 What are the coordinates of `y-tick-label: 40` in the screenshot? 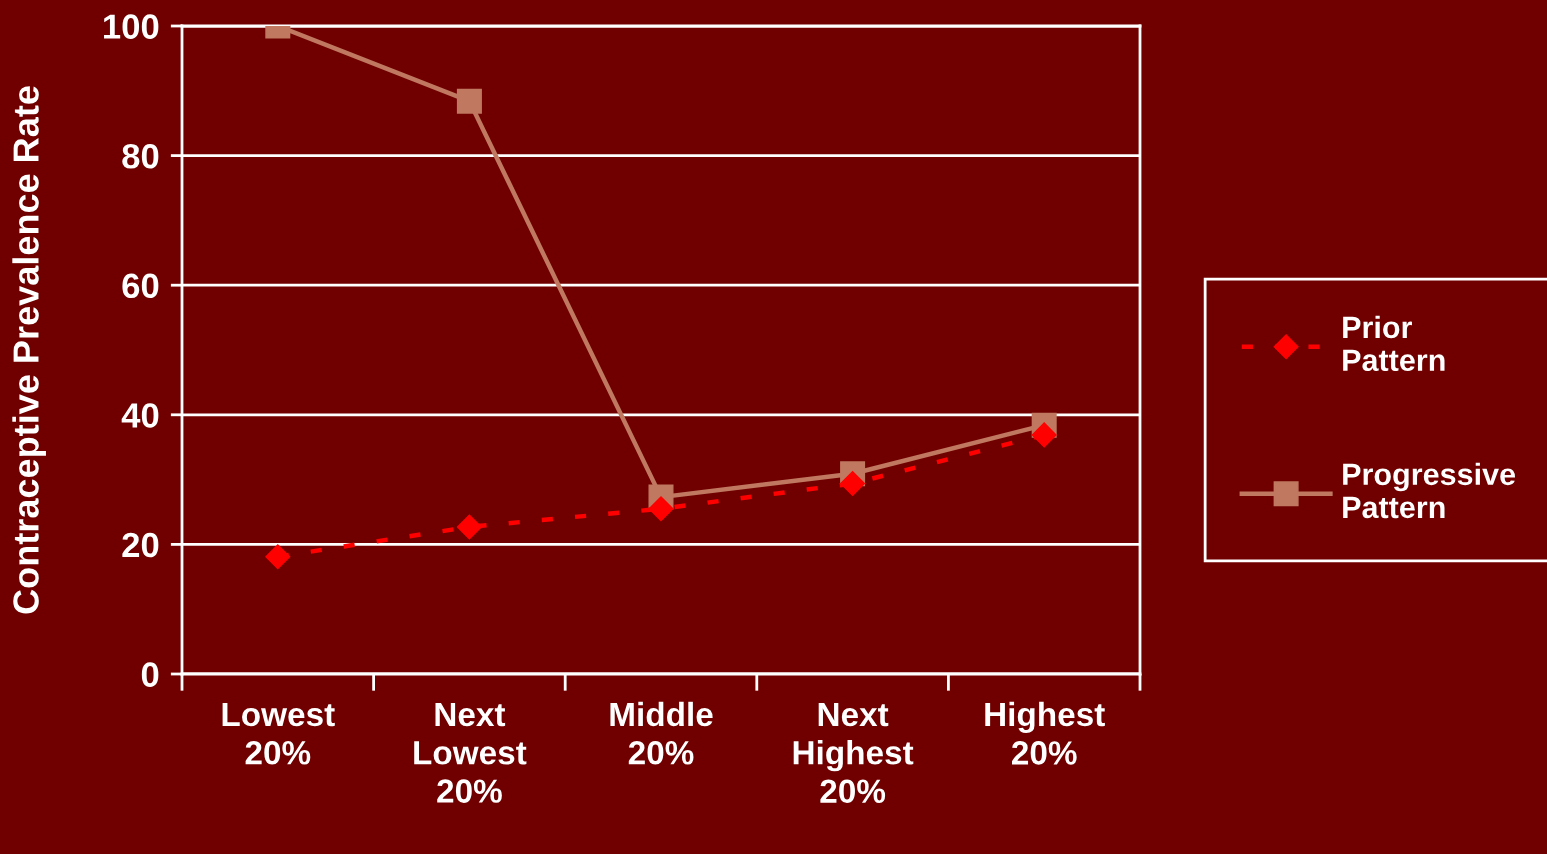 It's located at (140, 415).